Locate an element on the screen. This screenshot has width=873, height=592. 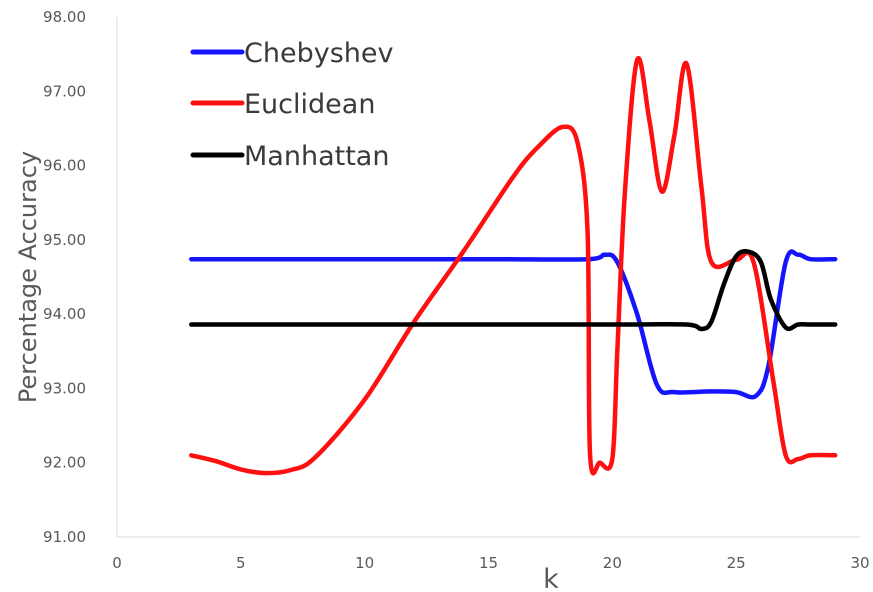
x-tick-label: 15 is located at coordinates (488, 563).